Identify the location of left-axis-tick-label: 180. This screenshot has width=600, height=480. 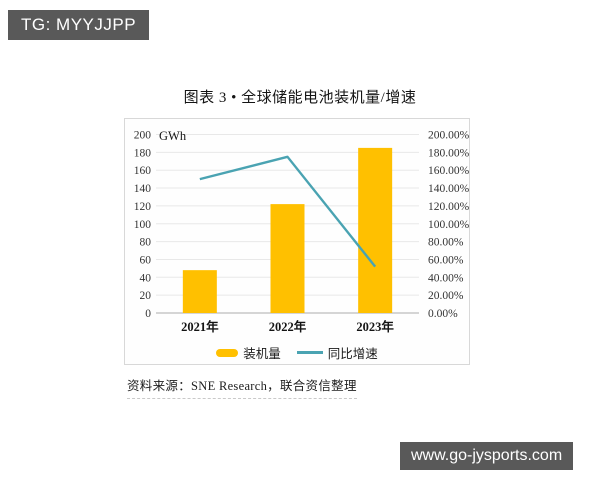
(143, 153).